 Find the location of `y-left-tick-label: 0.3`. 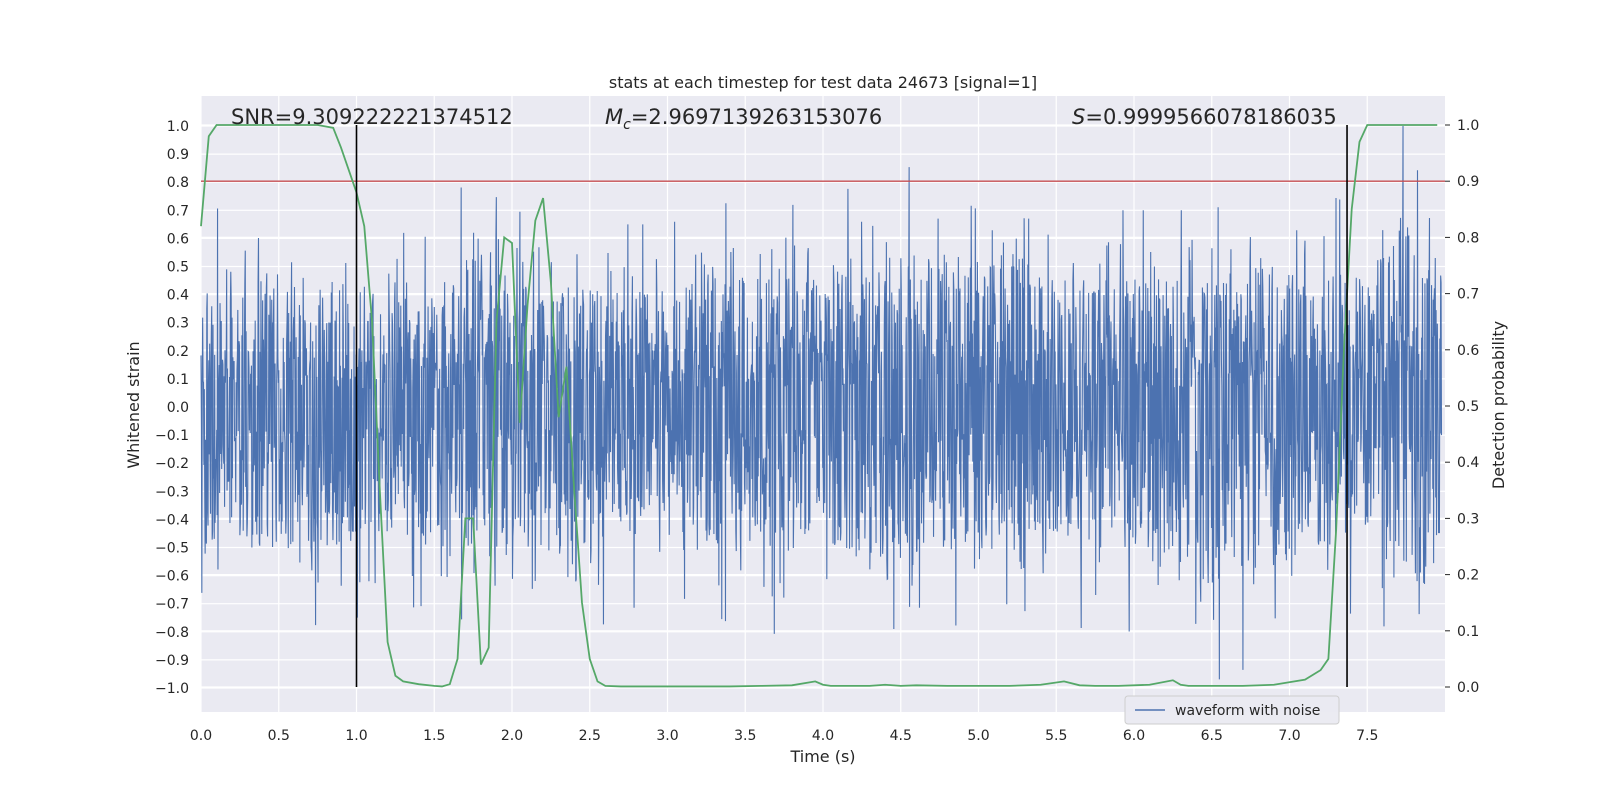

y-left-tick-label: 0.3 is located at coordinates (178, 324).